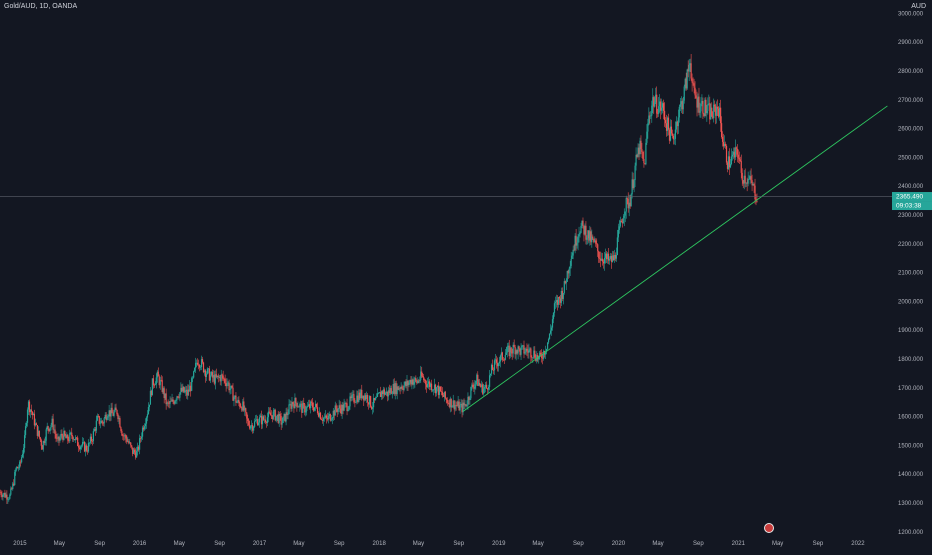  I want to click on currency-label: AUD, so click(918, 6).